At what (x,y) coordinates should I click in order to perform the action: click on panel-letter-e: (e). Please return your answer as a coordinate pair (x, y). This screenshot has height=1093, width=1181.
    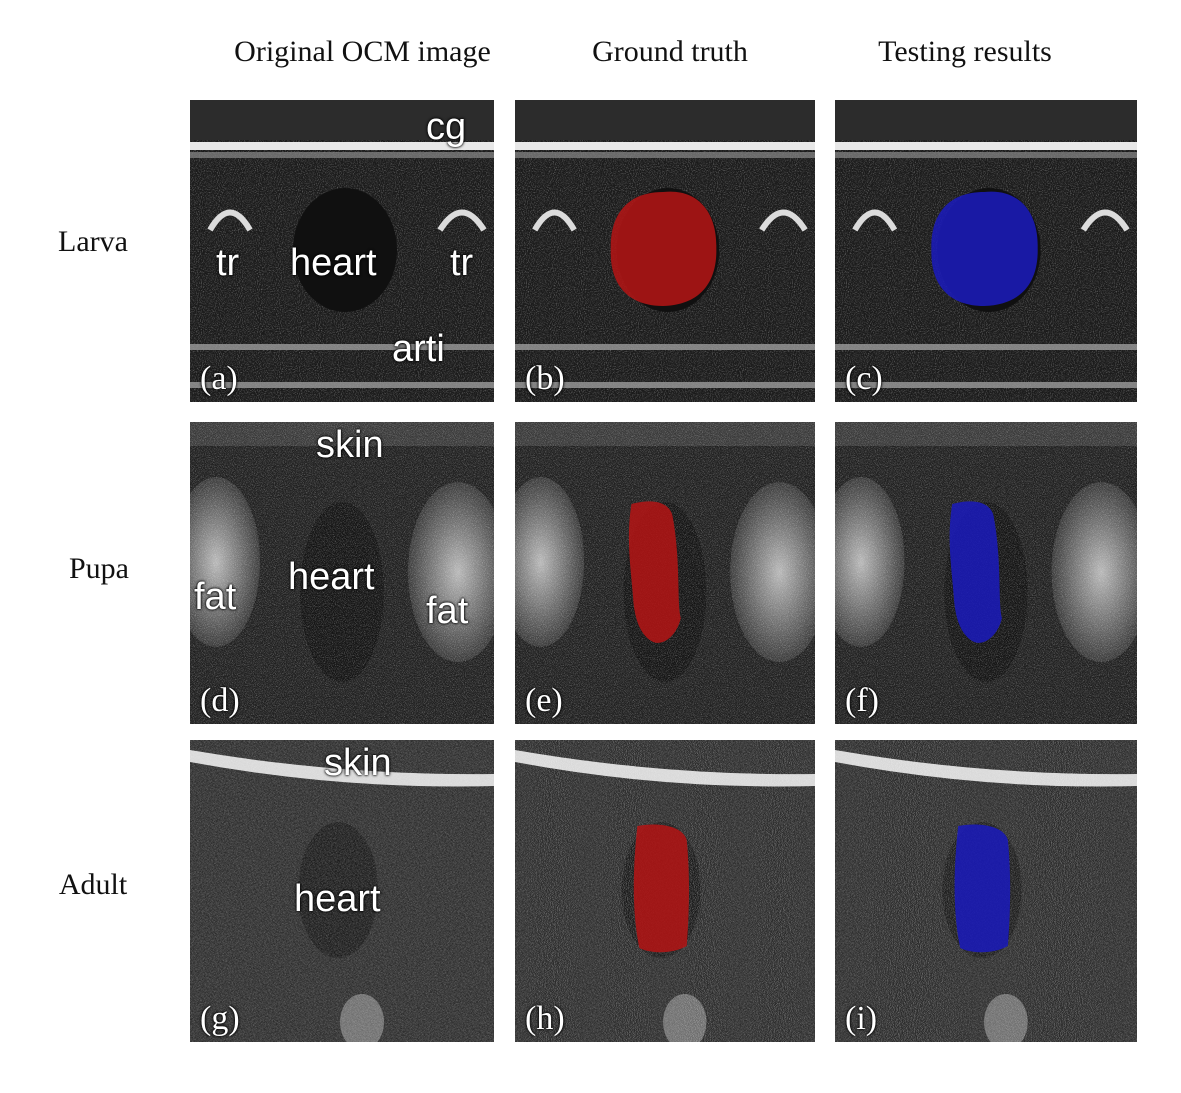
    Looking at the image, I should click on (544, 700).